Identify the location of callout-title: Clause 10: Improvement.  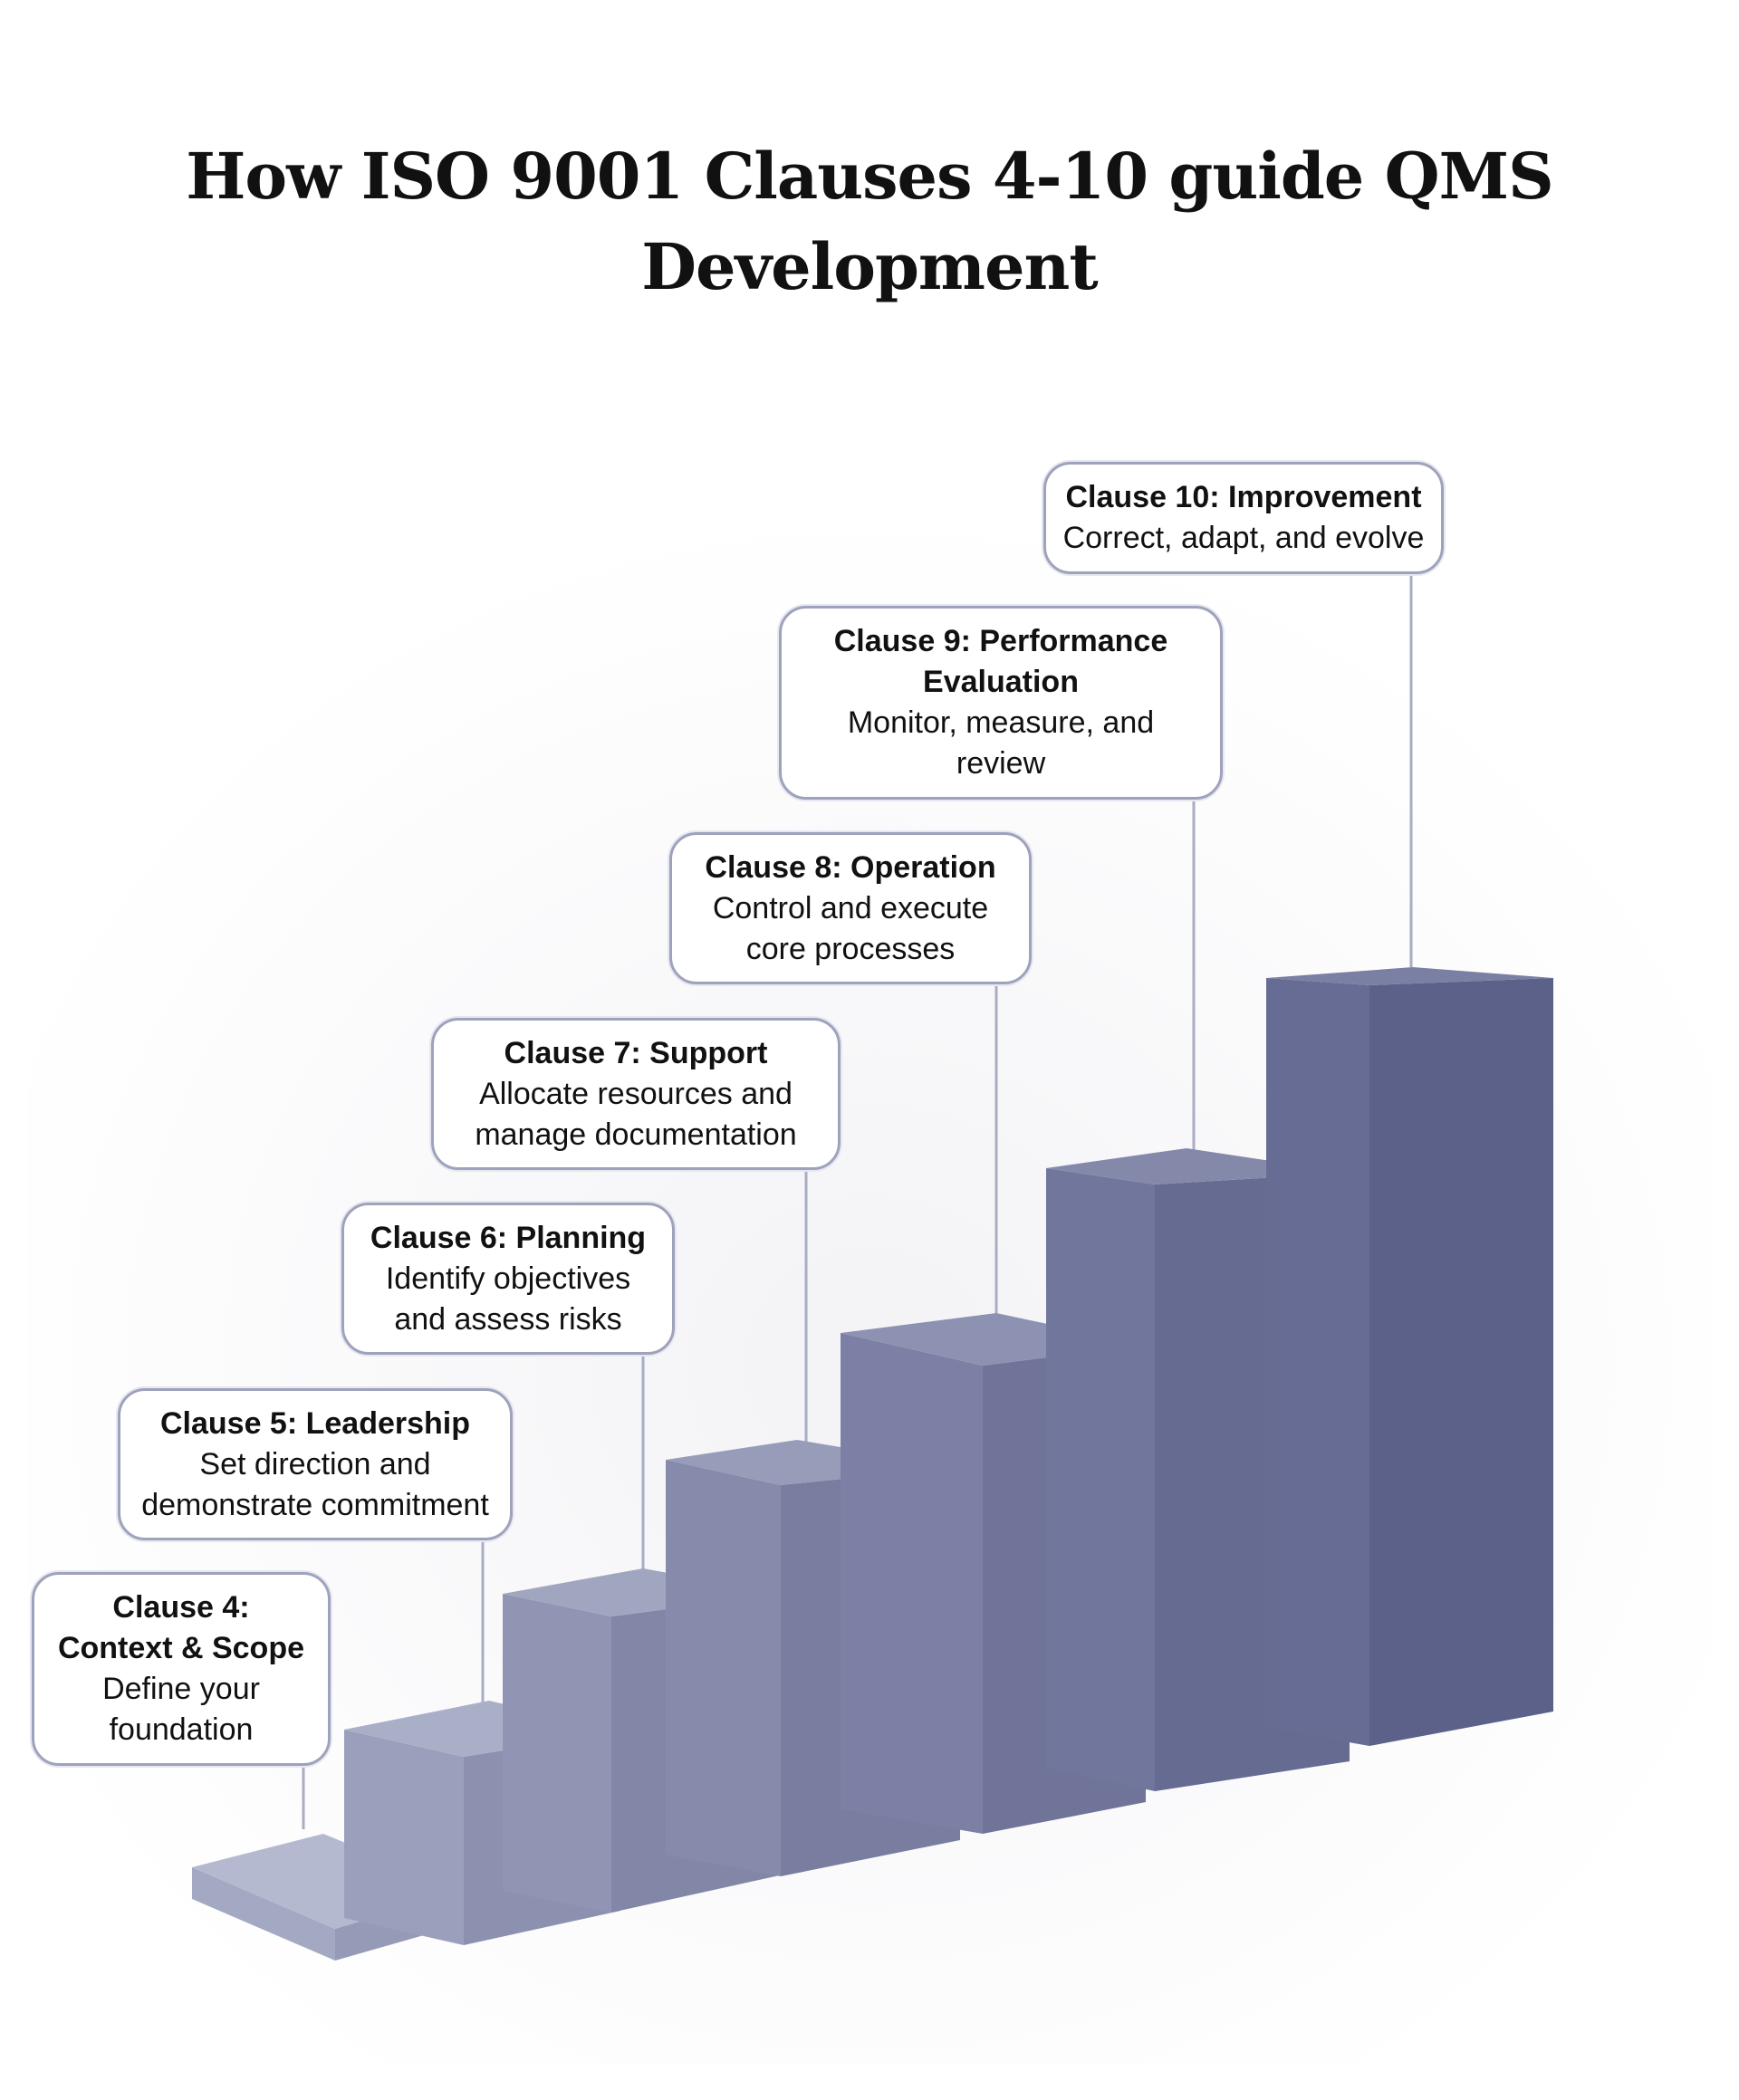
(1243, 497).